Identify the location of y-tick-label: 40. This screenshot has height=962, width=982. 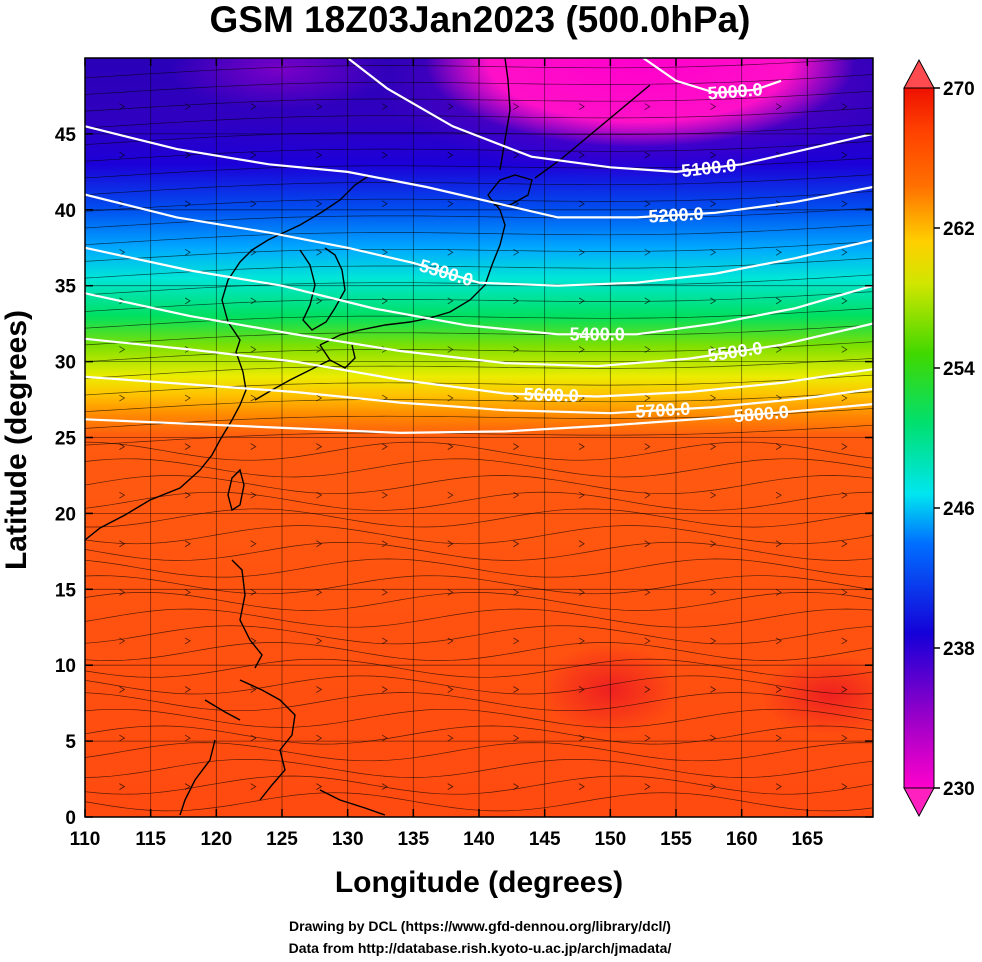
(65, 211).